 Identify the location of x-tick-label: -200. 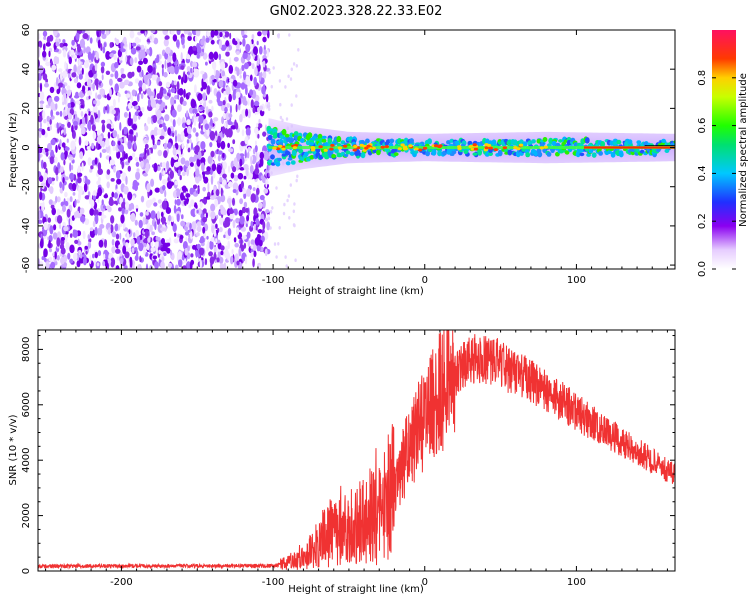
(121, 582).